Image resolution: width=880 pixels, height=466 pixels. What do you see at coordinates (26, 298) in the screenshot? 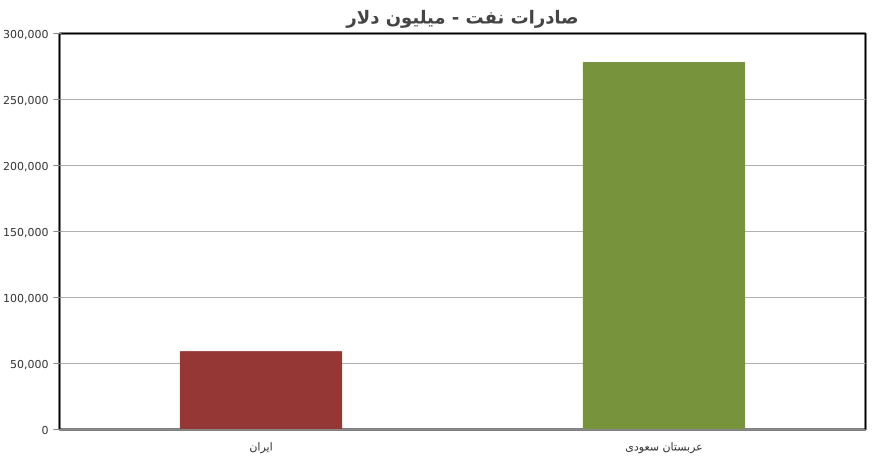
I see `y-tick-label: 100,000` at bounding box center [26, 298].